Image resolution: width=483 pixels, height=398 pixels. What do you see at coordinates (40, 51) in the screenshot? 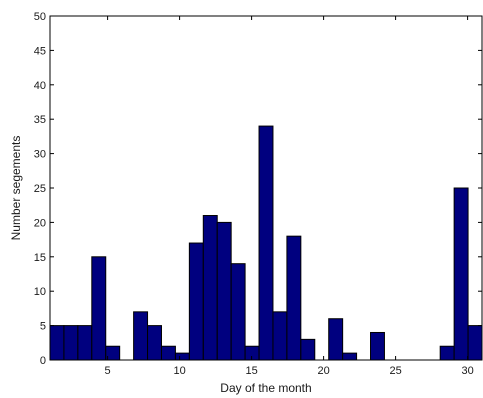
I see `y-tick-label: 45` at bounding box center [40, 51].